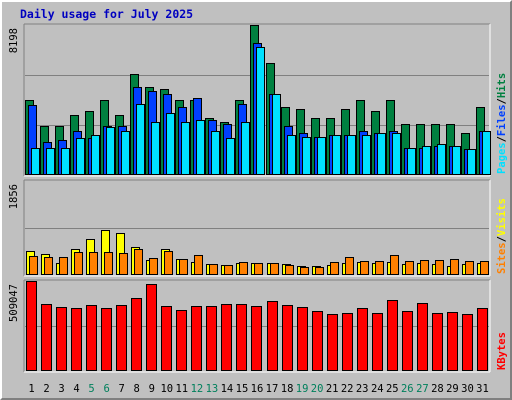 This screenshot has height=400, width=512. What do you see at coordinates (61, 389) in the screenshot?
I see `x-tick-label-day-3: 3` at bounding box center [61, 389].